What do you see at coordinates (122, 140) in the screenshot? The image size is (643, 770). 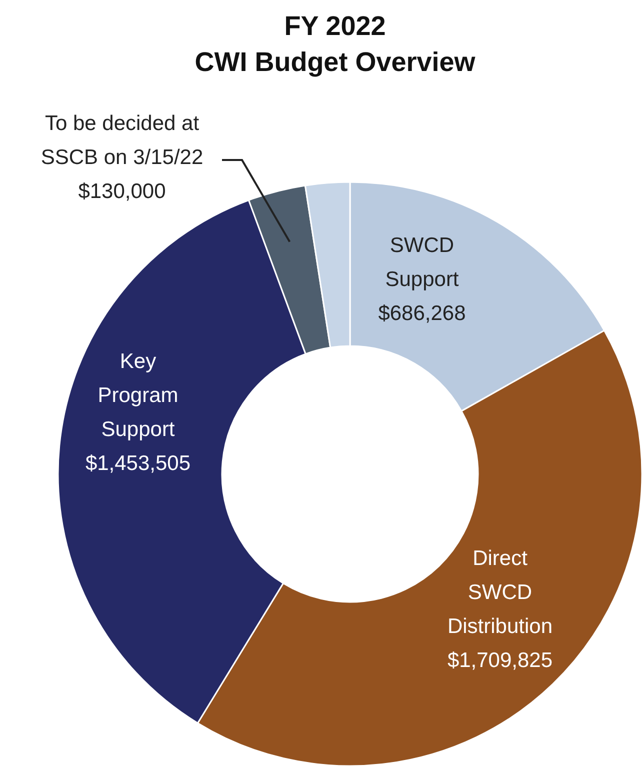 I see `slice-label: To be decided at SSCB on 3/15/22` at bounding box center [122, 140].